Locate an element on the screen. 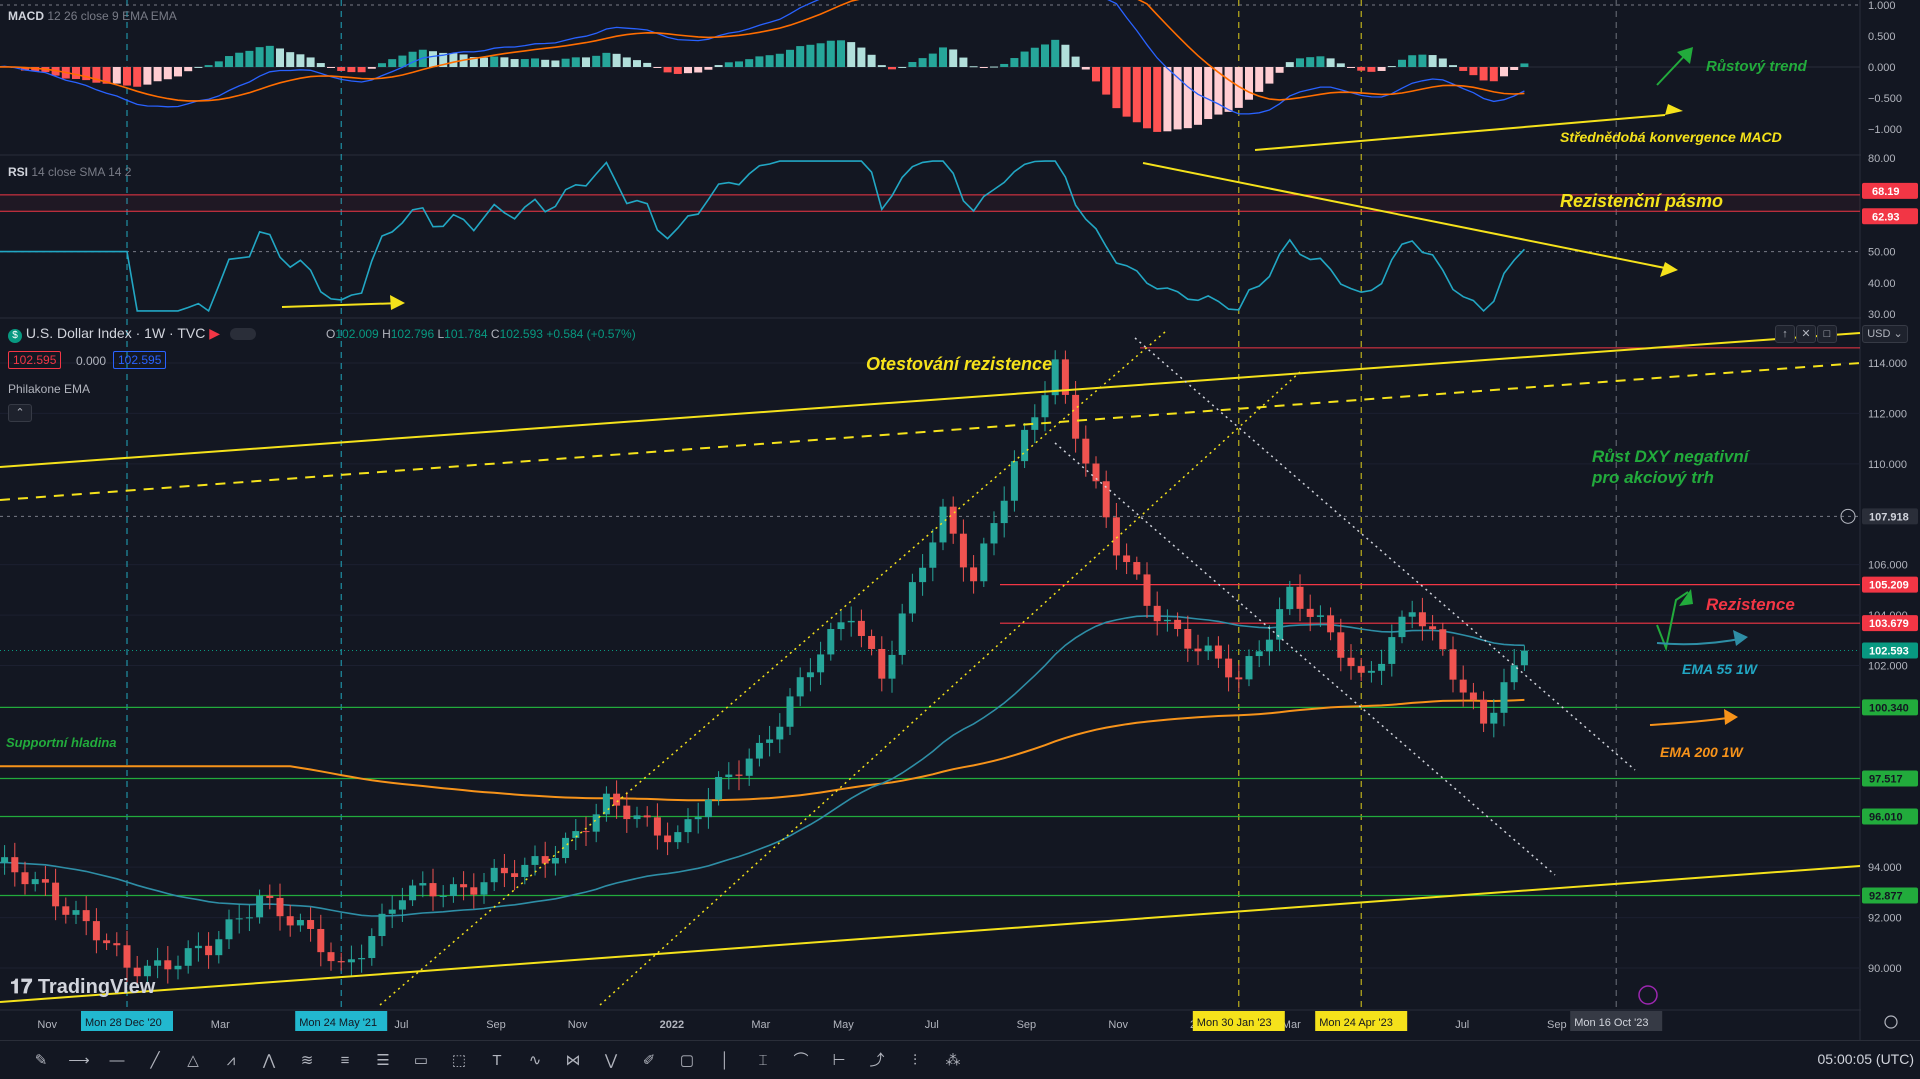 Image resolution: width=1920 pixels, height=1079 pixels. rsi-tag-label: 68.19 is located at coordinates (1886, 192).